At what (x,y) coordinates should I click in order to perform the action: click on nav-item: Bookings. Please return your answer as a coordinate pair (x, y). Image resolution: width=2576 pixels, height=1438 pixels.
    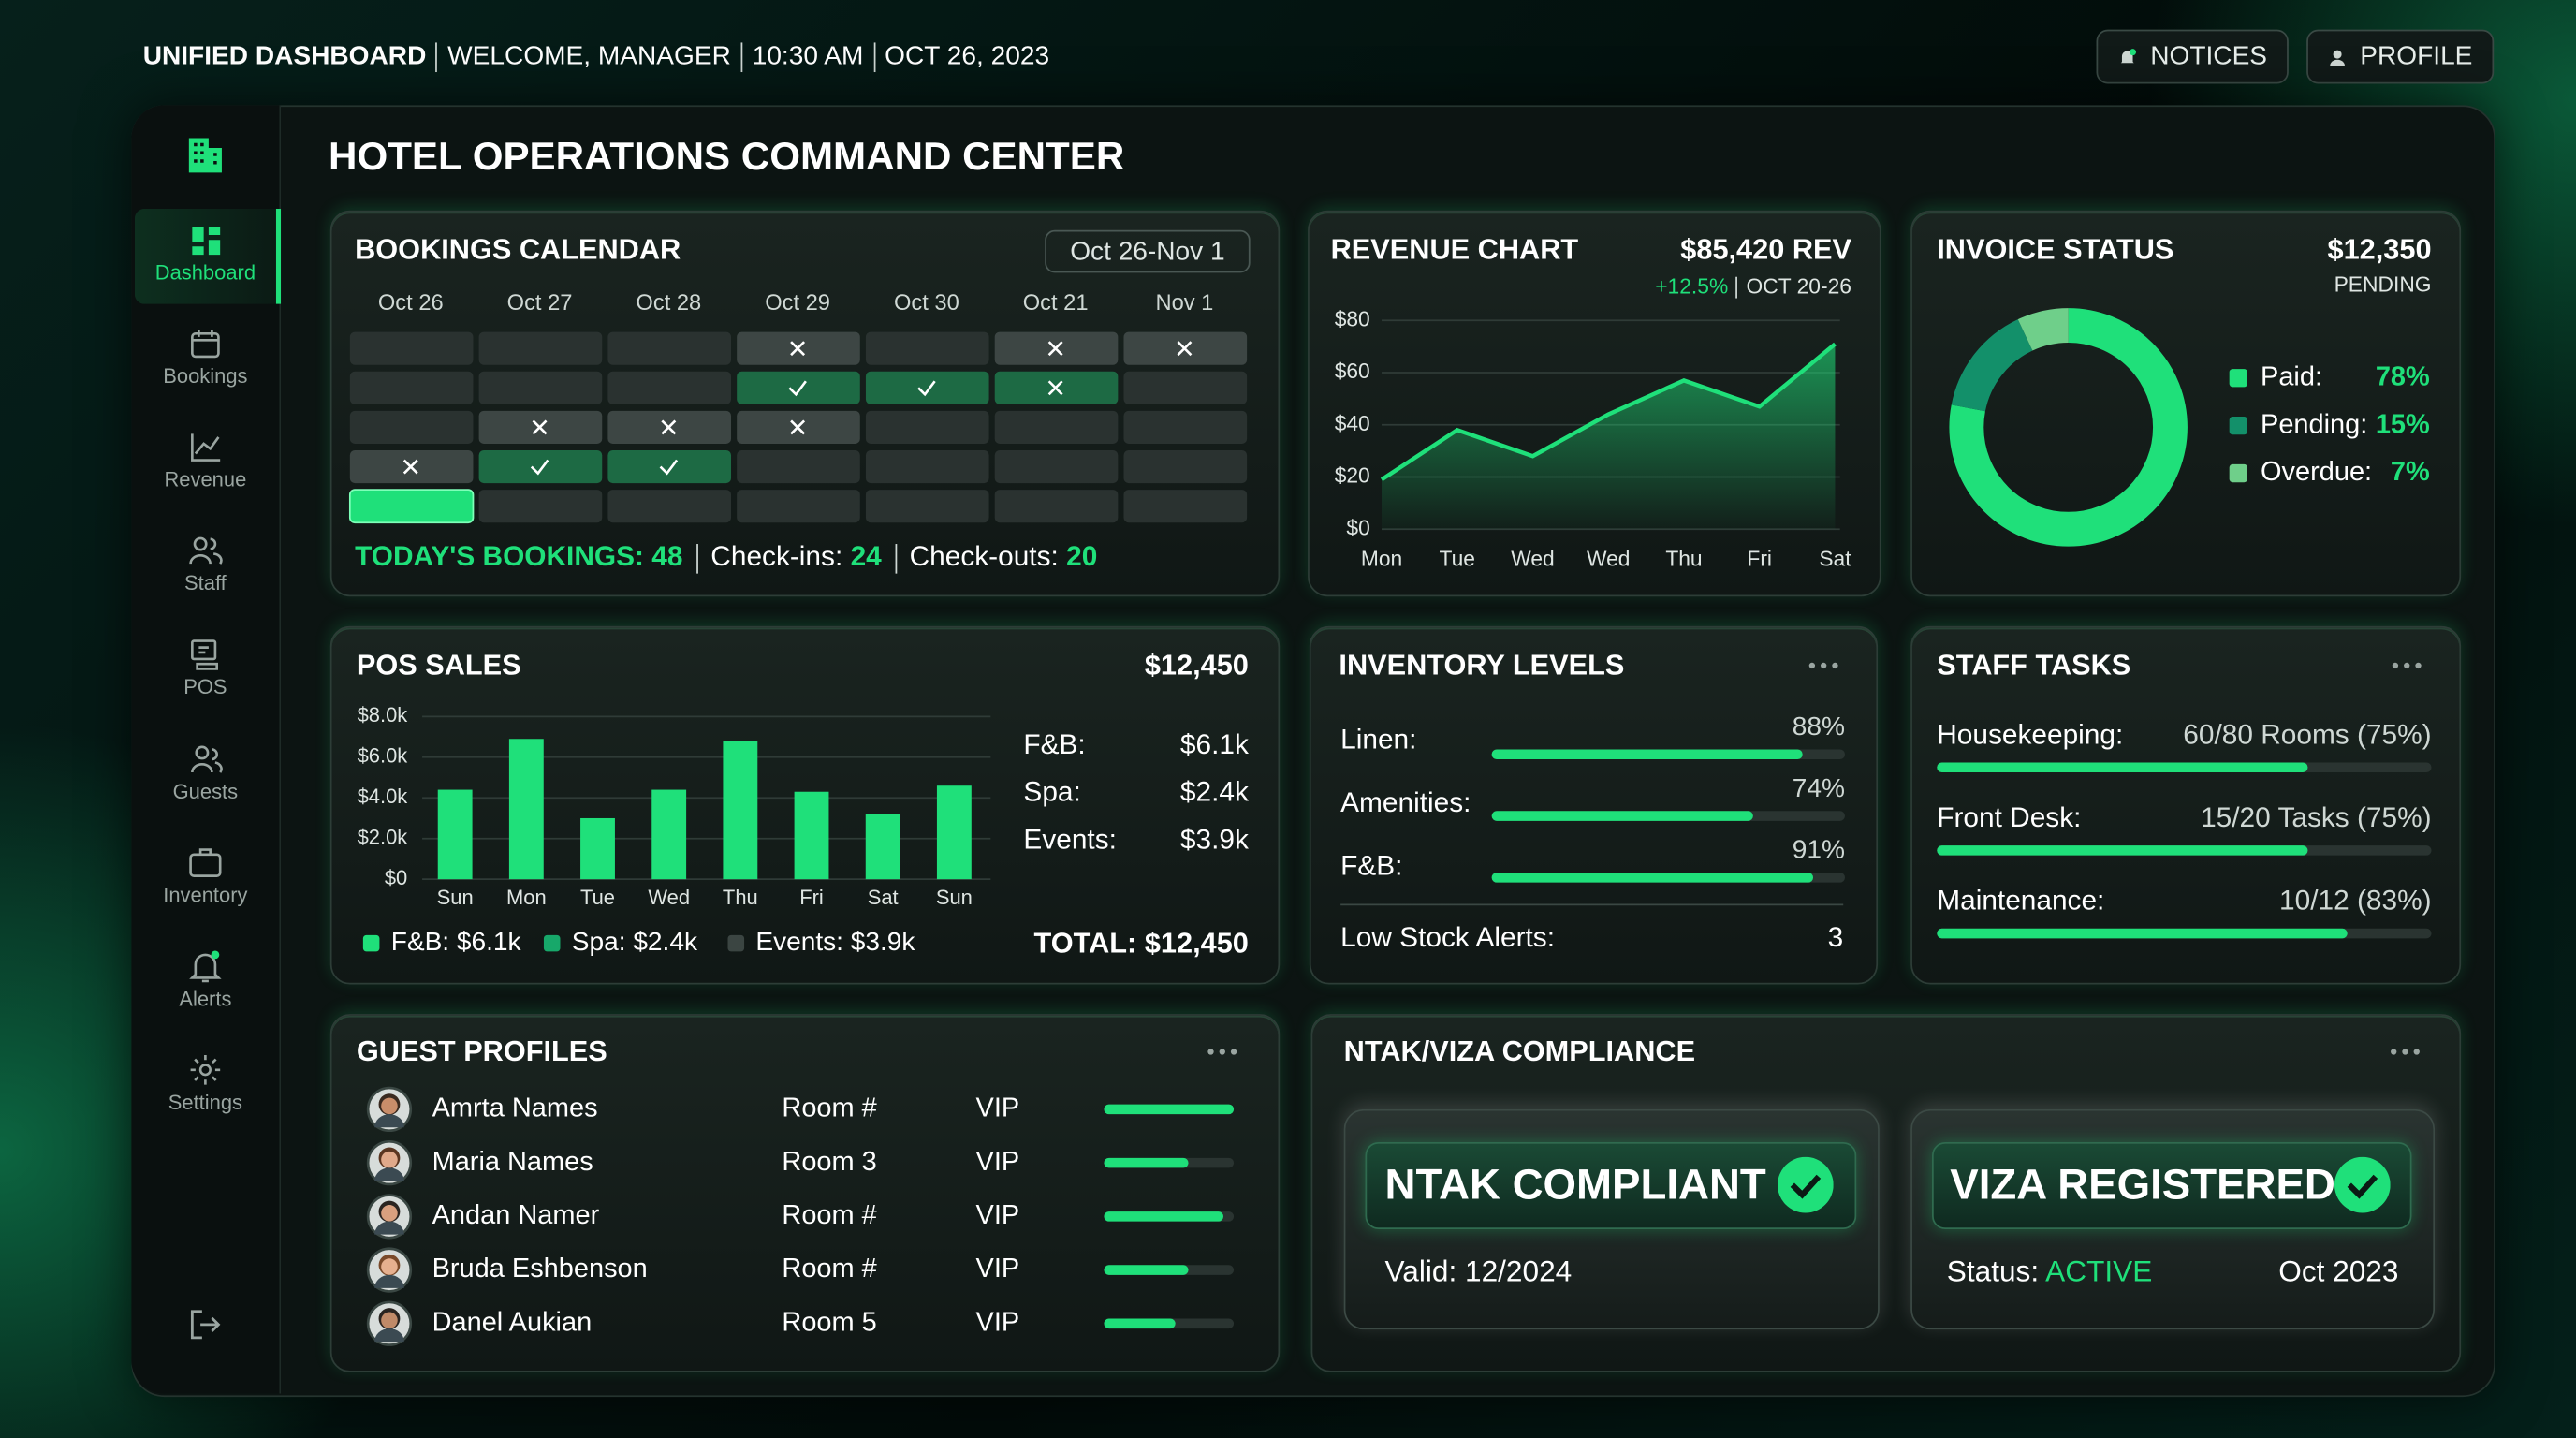
    Looking at the image, I should click on (205, 360).